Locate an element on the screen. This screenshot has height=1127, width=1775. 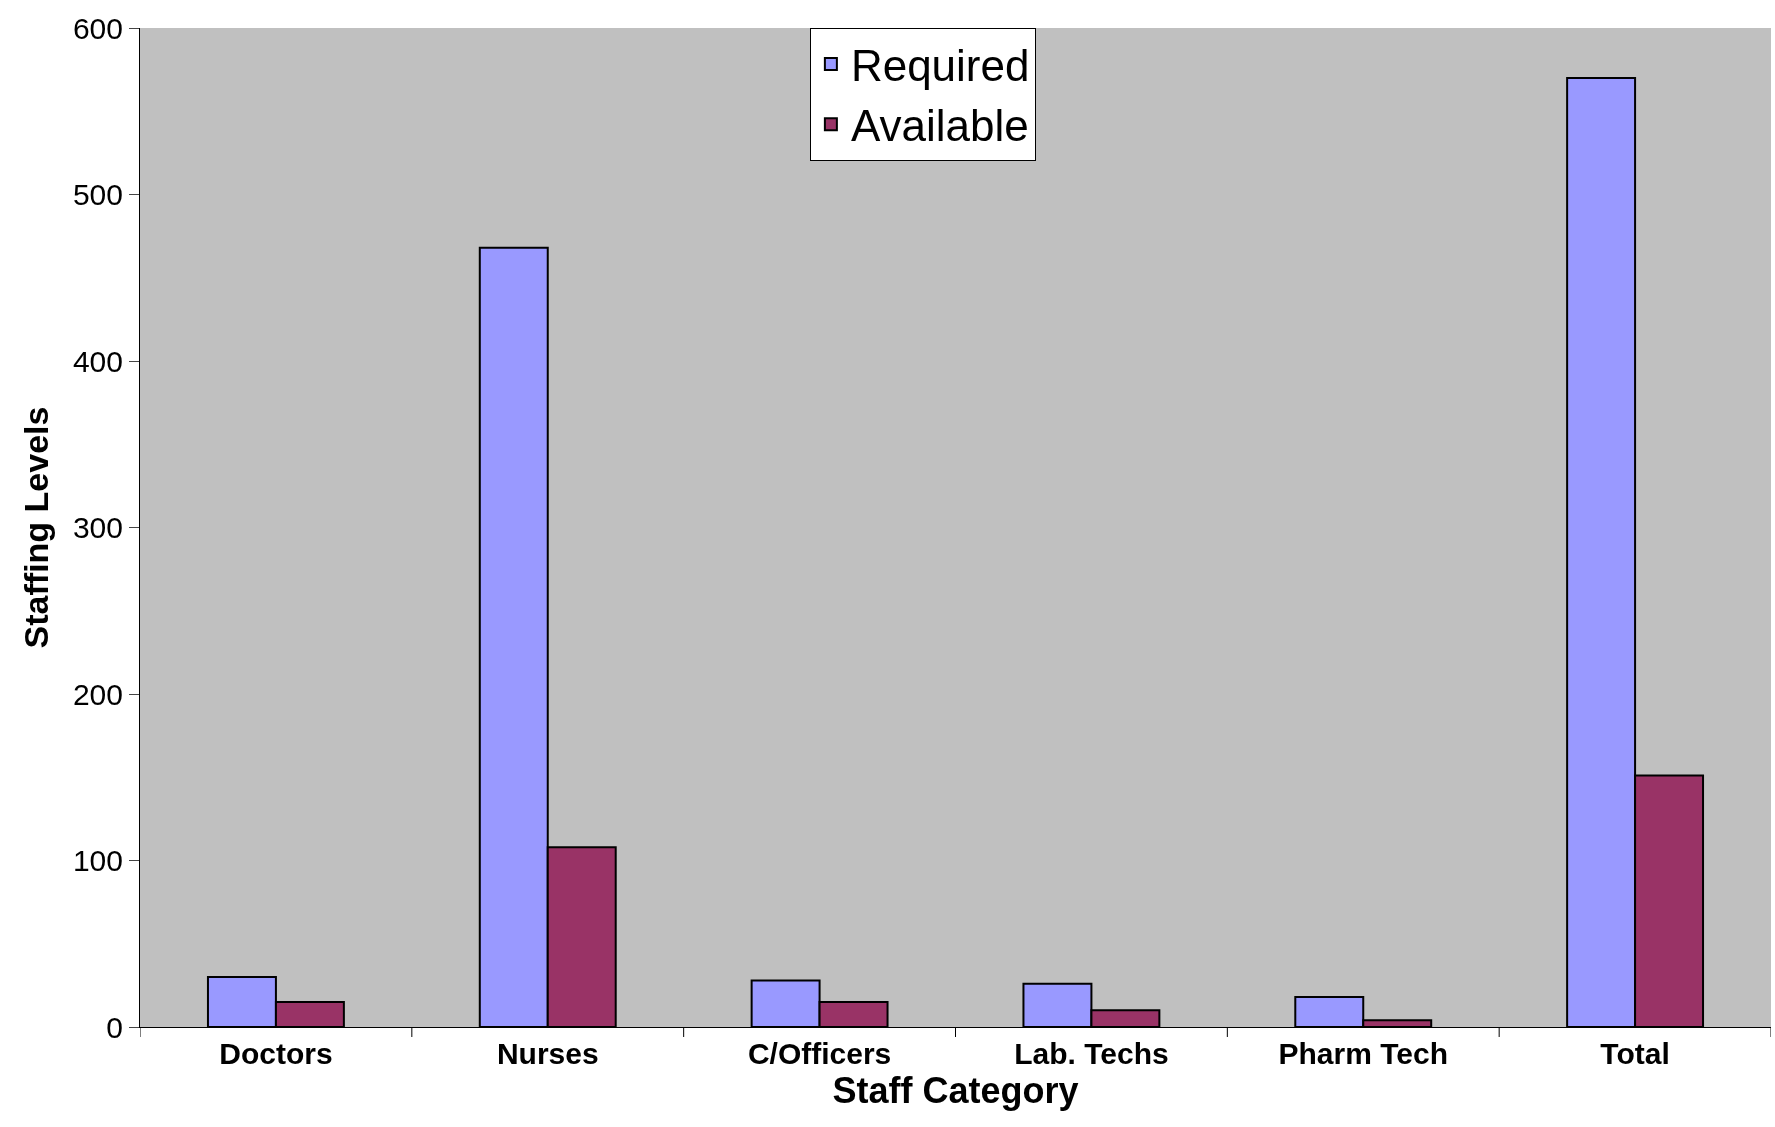
x-tick-label: Nurses is located at coordinates (547, 1053).